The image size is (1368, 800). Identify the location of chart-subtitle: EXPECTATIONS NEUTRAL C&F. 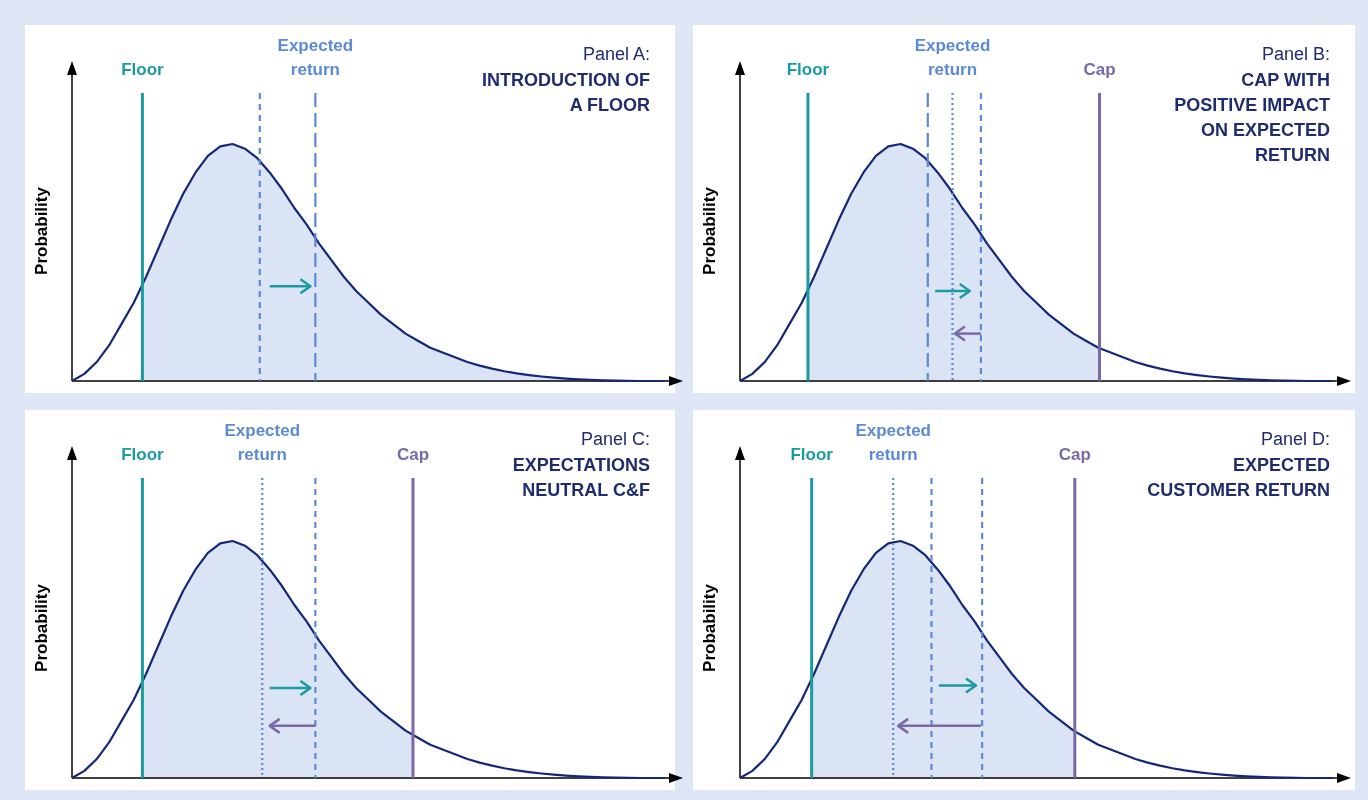
(581, 477).